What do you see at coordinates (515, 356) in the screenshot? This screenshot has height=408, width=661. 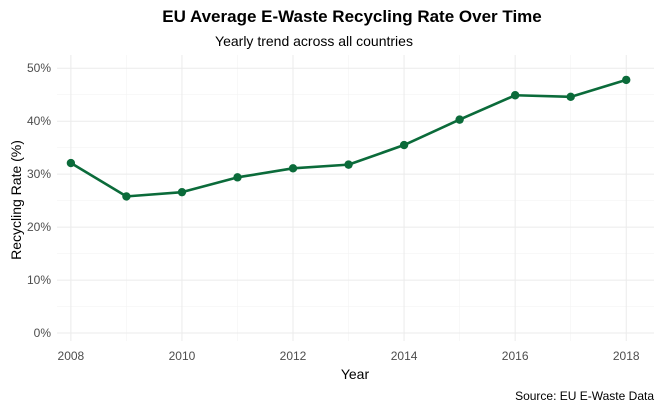 I see `x-tick-label: 2016` at bounding box center [515, 356].